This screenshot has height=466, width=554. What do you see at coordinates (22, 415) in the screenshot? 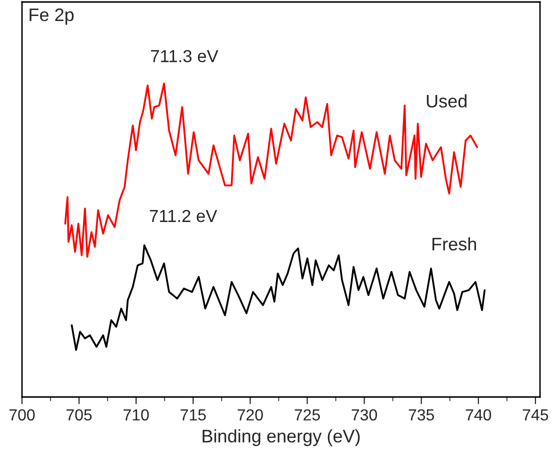
I see `x-tick-label: 700` at bounding box center [22, 415].